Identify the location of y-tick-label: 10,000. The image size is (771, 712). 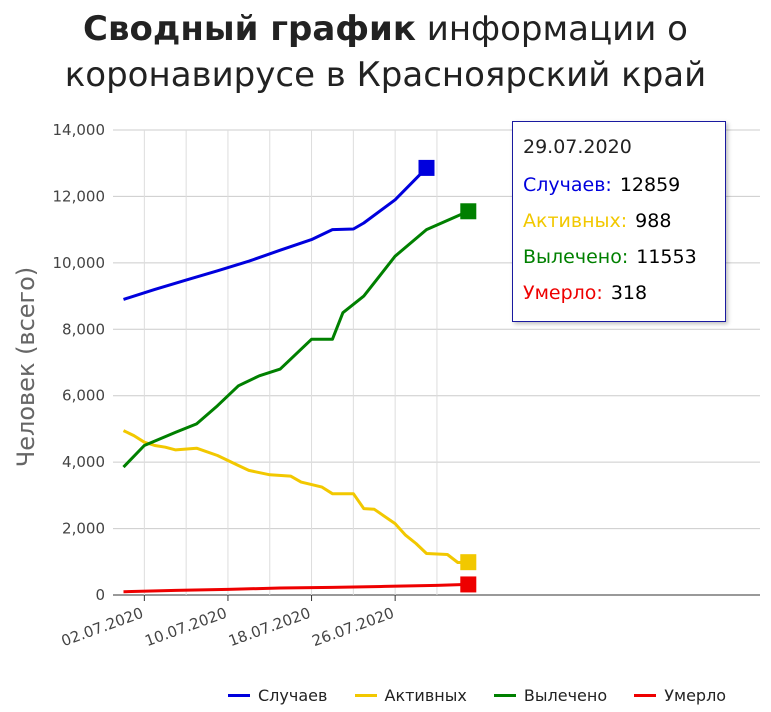
(79, 263).